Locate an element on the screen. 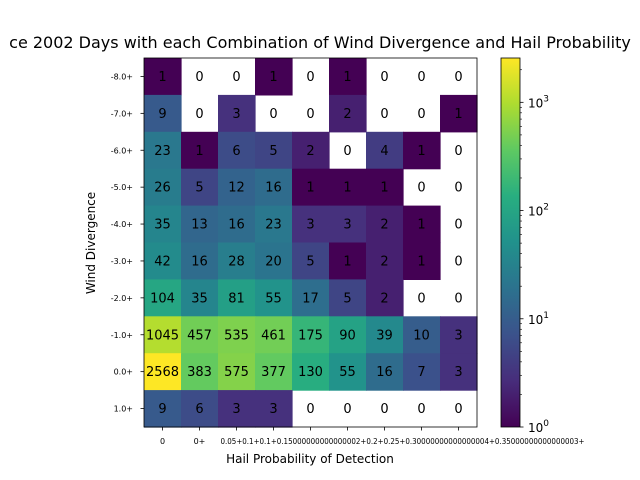  cell-value-label: 13 is located at coordinates (199, 225).